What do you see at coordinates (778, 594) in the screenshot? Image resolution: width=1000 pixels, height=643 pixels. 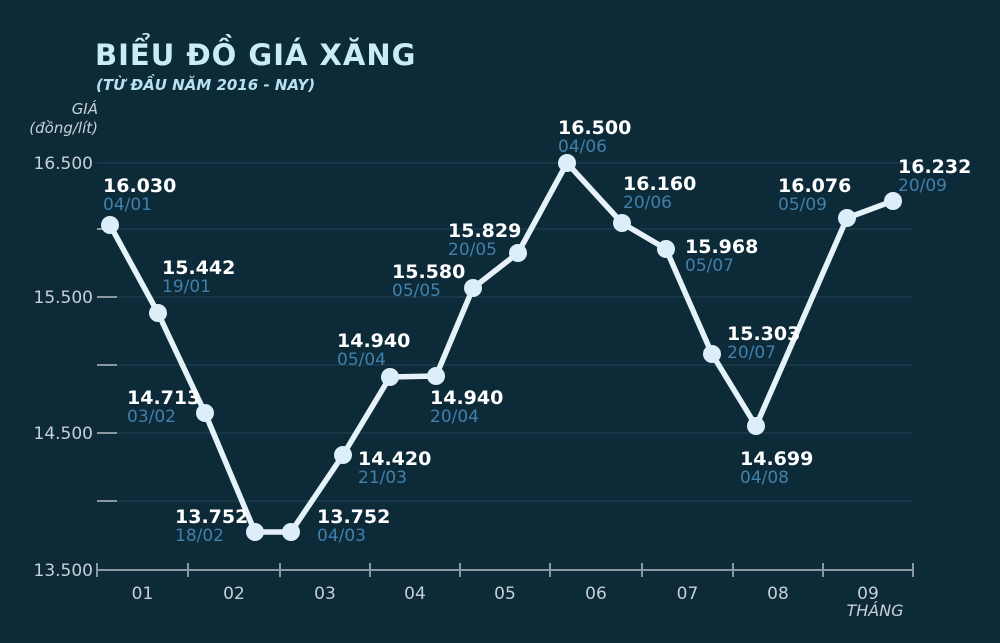 I see `x-tick-label: 08` at bounding box center [778, 594].